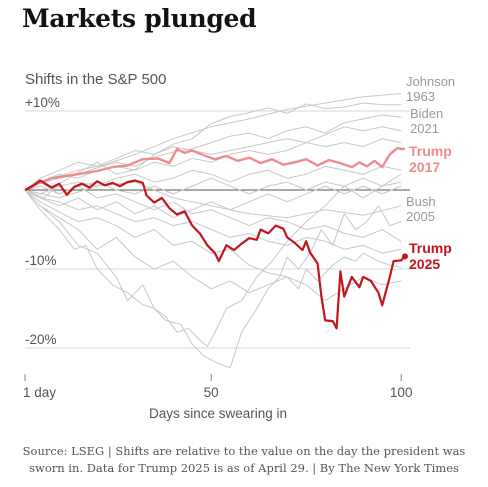 The height and width of the screenshot is (487, 488). What do you see at coordinates (39, 392) in the screenshot?
I see `x-tick-label: 1 day` at bounding box center [39, 392].